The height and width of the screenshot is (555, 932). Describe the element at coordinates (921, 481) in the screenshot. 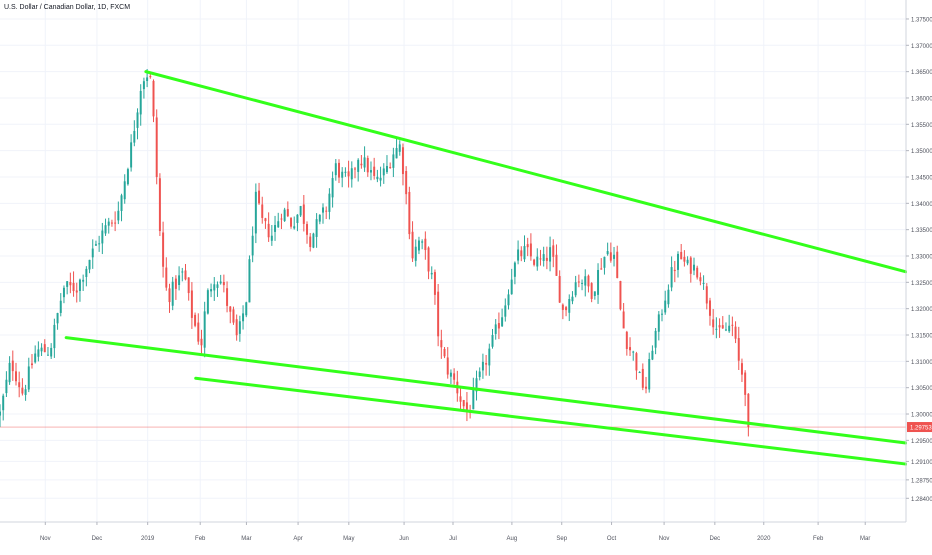

I see `y-tick-label: 1.28750` at that location.